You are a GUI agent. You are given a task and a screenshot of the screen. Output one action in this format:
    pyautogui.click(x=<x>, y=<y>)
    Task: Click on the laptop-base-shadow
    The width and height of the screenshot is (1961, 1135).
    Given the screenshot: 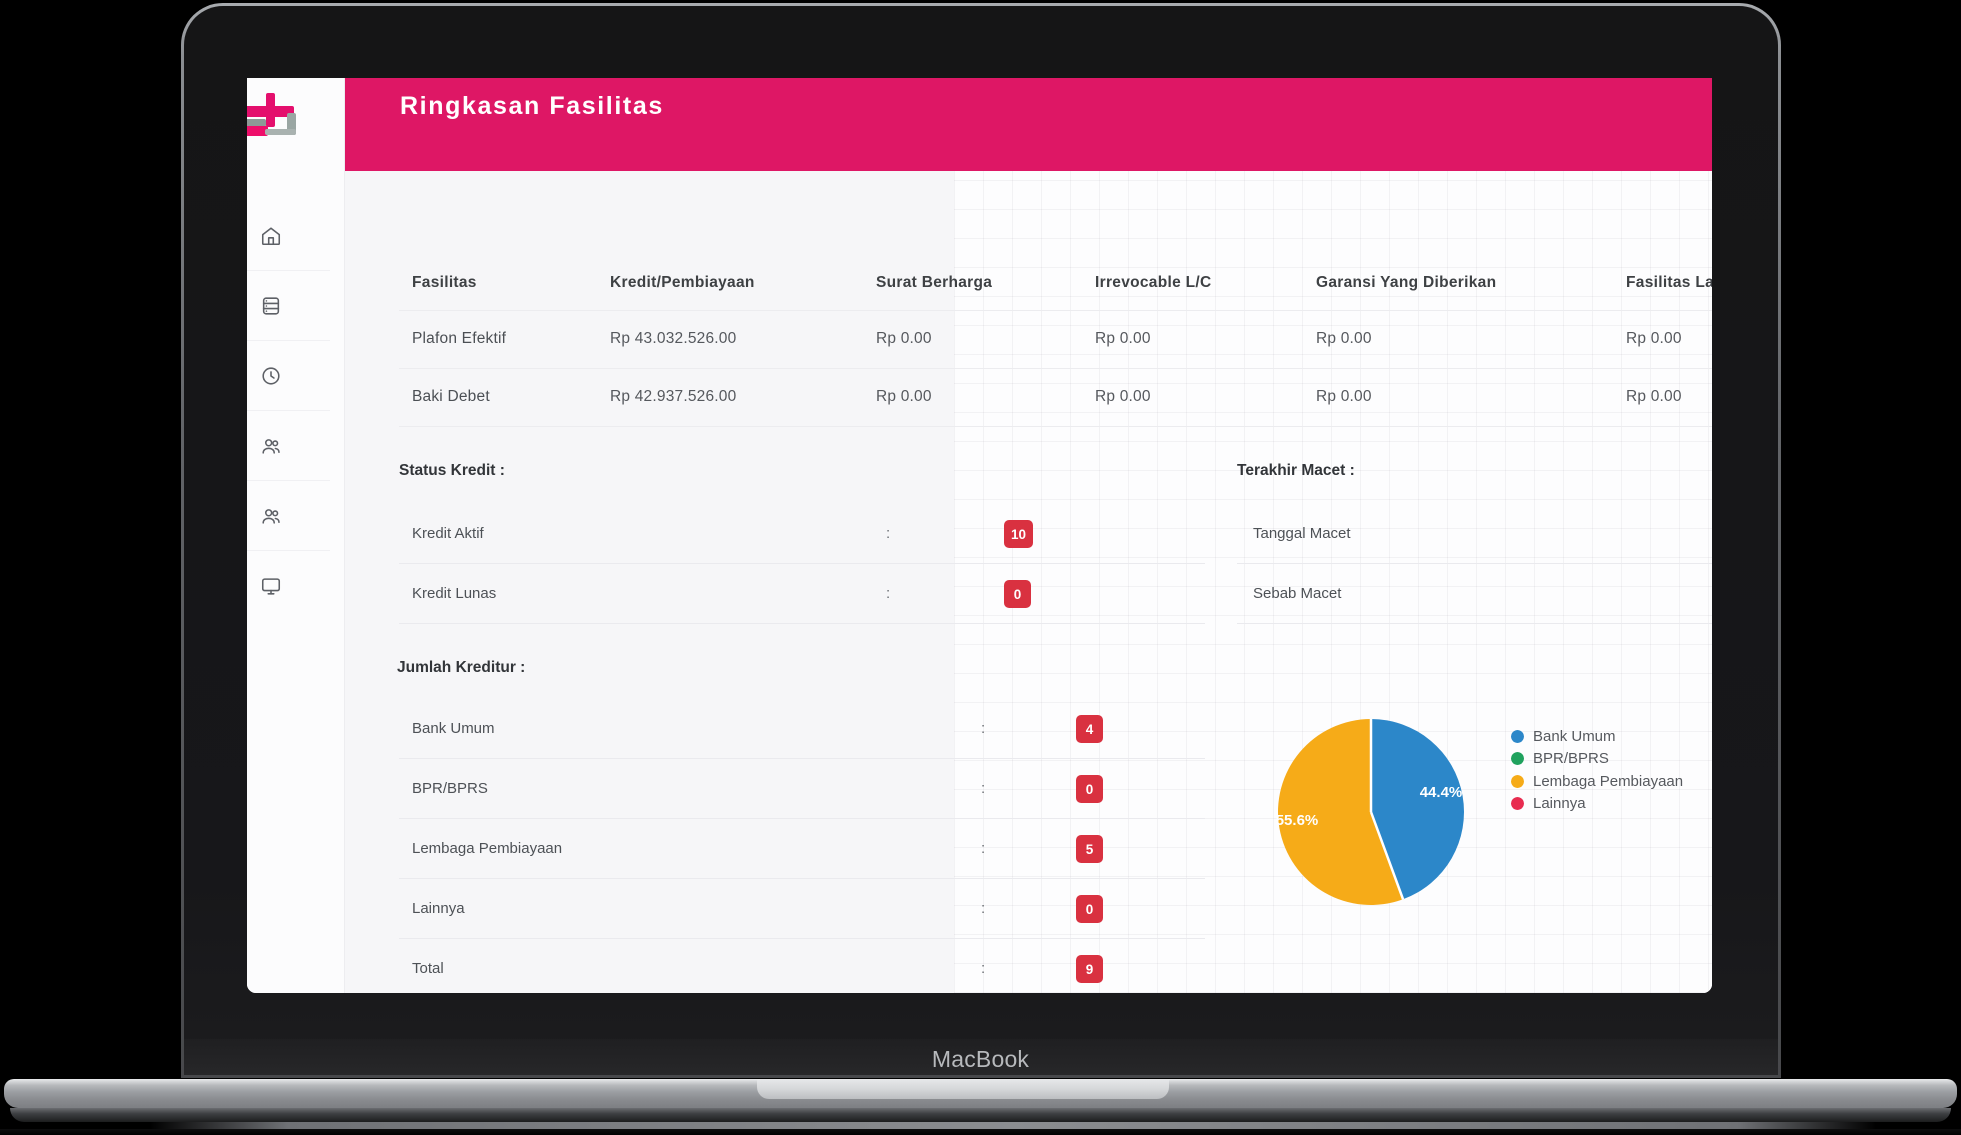 What is the action you would take?
    pyautogui.click(x=980, y=1132)
    